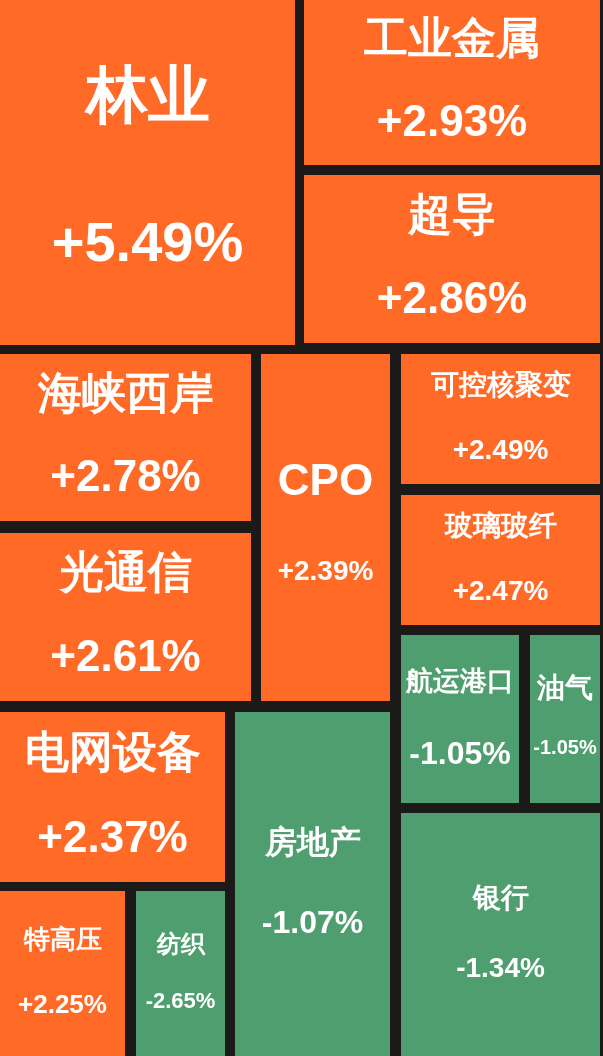 This screenshot has height=1056, width=603. I want to click on category-label: CPO, so click(325, 479).